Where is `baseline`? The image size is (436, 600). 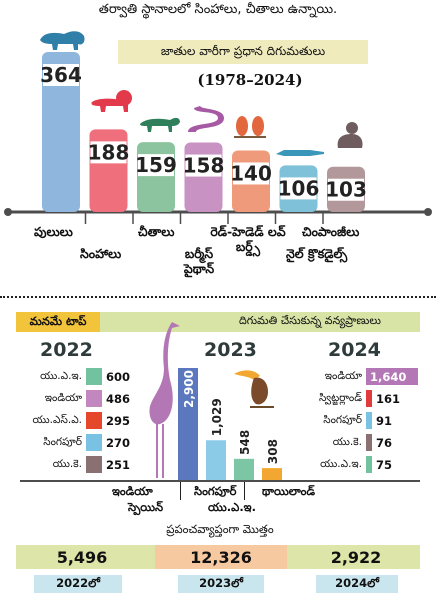
baseline is located at coordinates (220, 481).